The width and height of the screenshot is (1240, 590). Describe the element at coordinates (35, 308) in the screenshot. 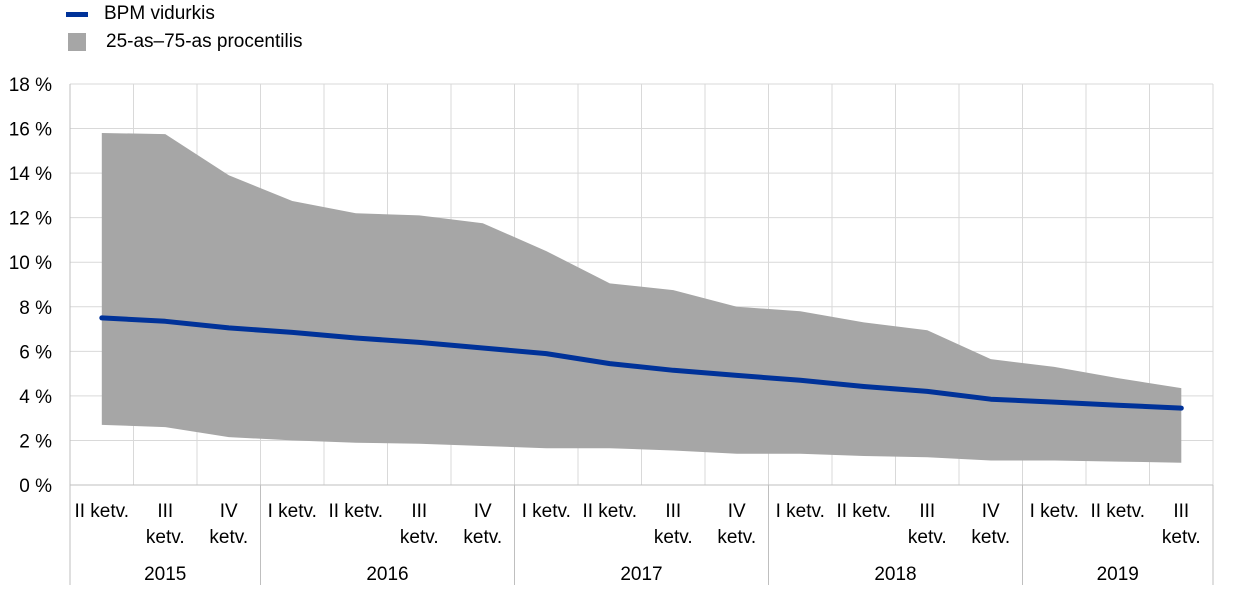

I see `y-tick-label: 8 %` at that location.